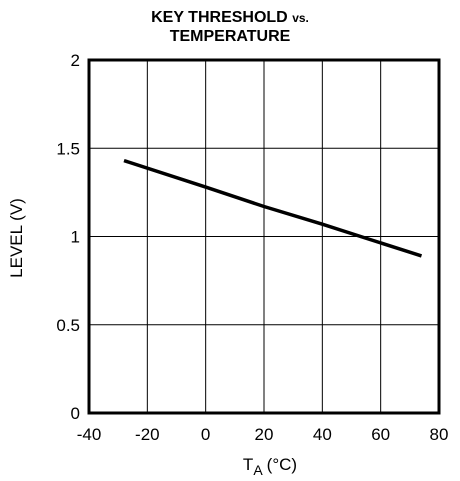 This screenshot has width=460, height=481. What do you see at coordinates (219, 17) in the screenshot?
I see `chart-title-main: KEY THRESHOLD` at bounding box center [219, 17].